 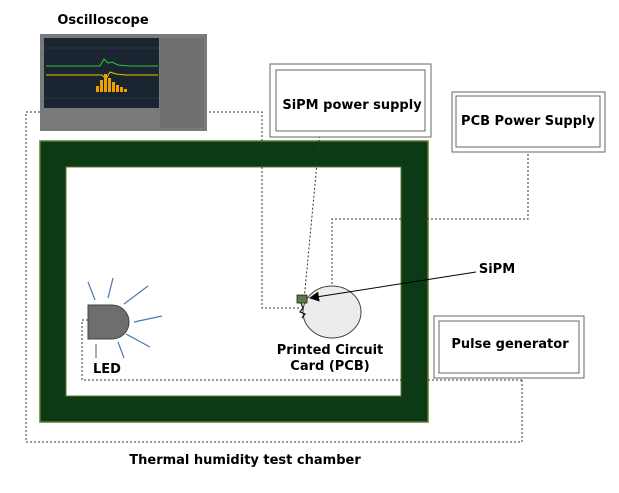 I want to click on pcb-power-supply: PCB Power Supply, so click(x=528, y=122).